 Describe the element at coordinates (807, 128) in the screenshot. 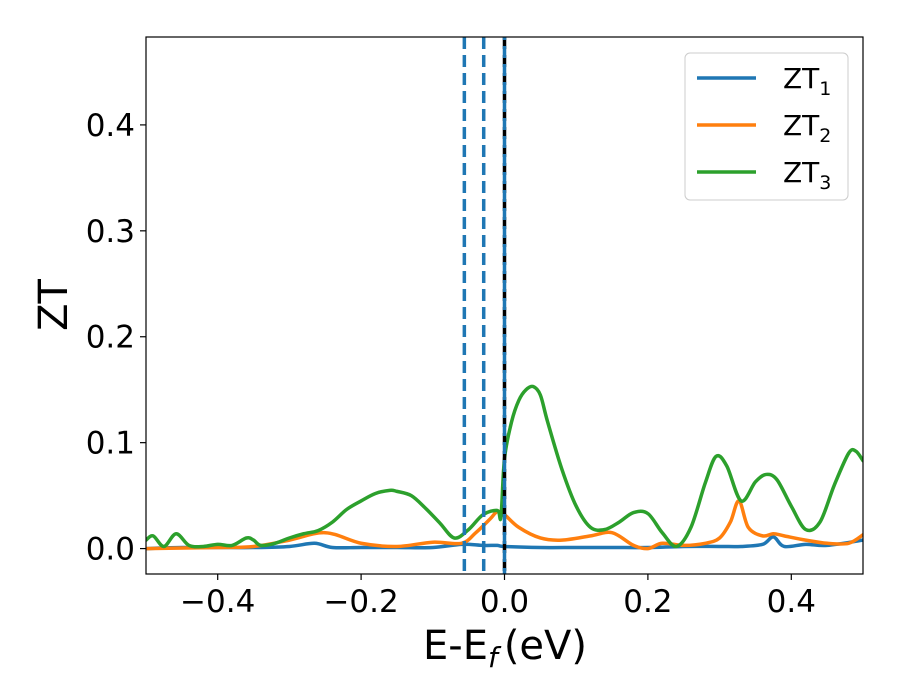

I see `legend-label-zt2: ZT2` at that location.